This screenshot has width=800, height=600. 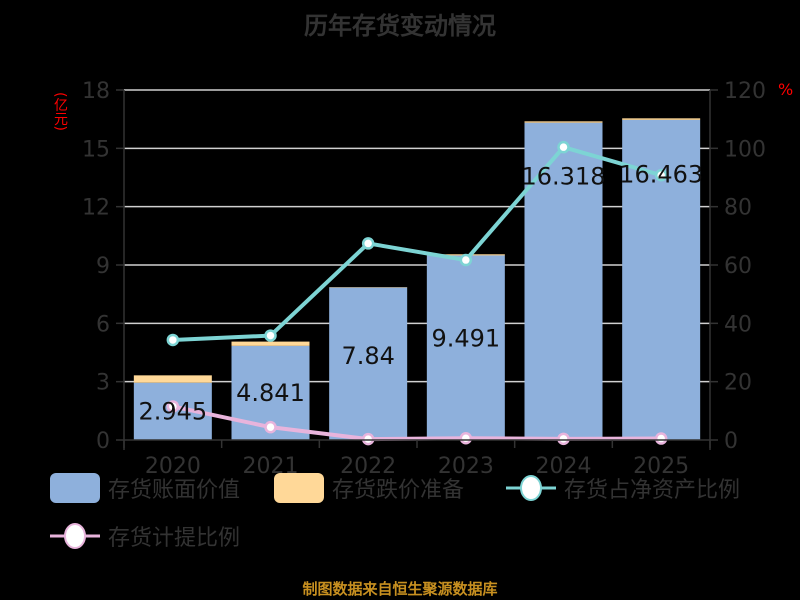 I want to click on line-provision-ratio, so click(x=417, y=423).